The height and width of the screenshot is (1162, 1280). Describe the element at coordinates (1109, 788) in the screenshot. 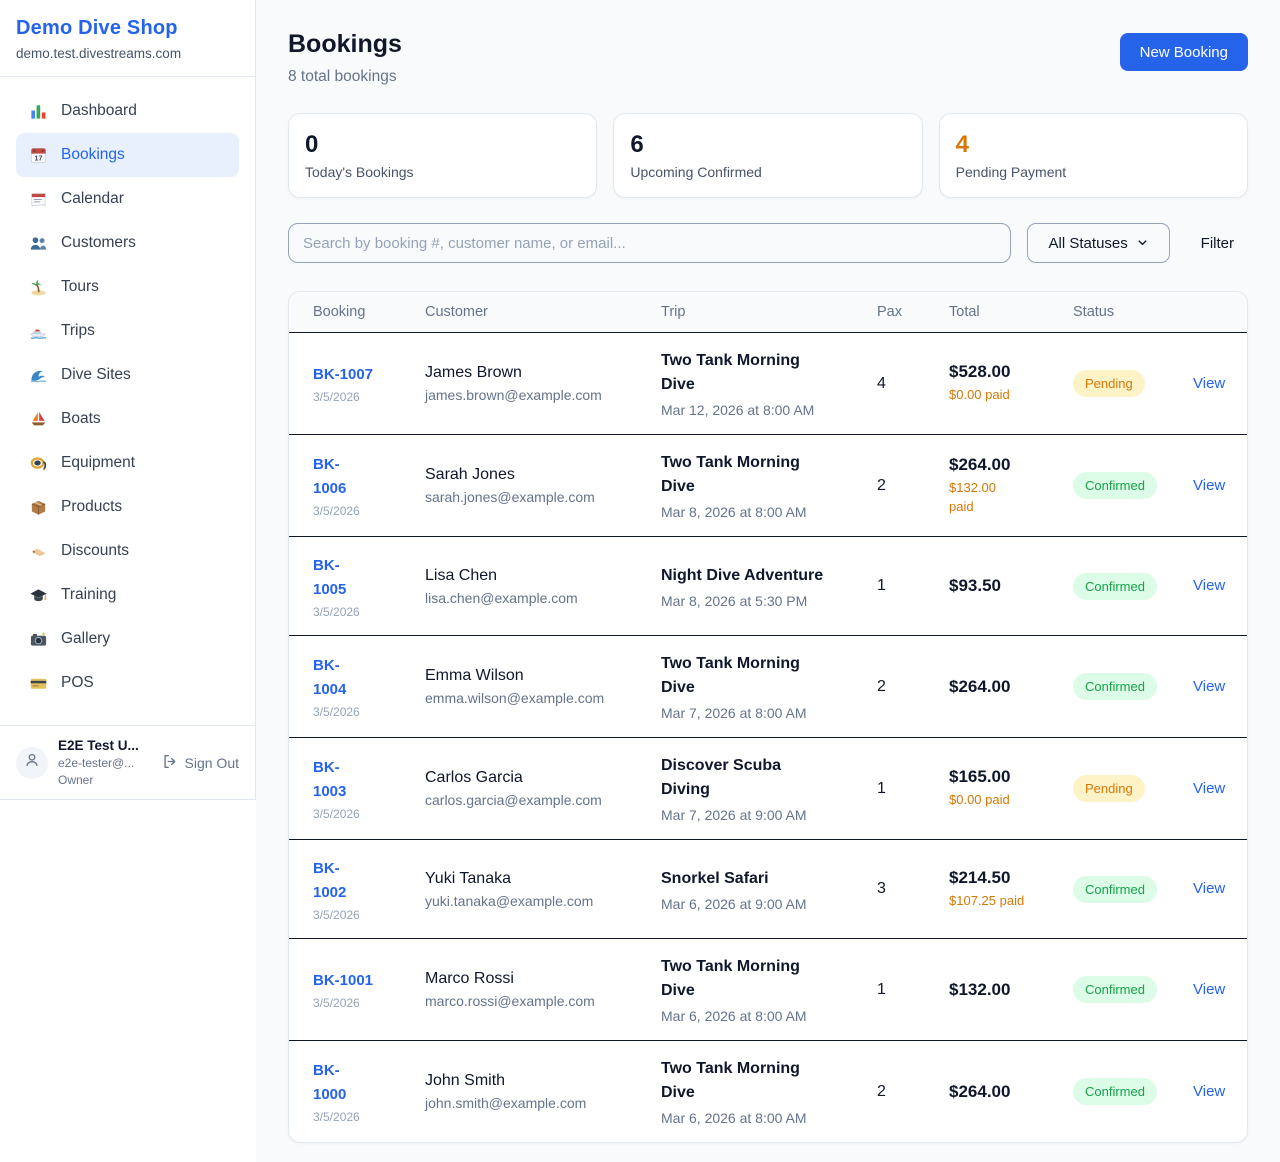

I see `status-badge: Pending` at that location.